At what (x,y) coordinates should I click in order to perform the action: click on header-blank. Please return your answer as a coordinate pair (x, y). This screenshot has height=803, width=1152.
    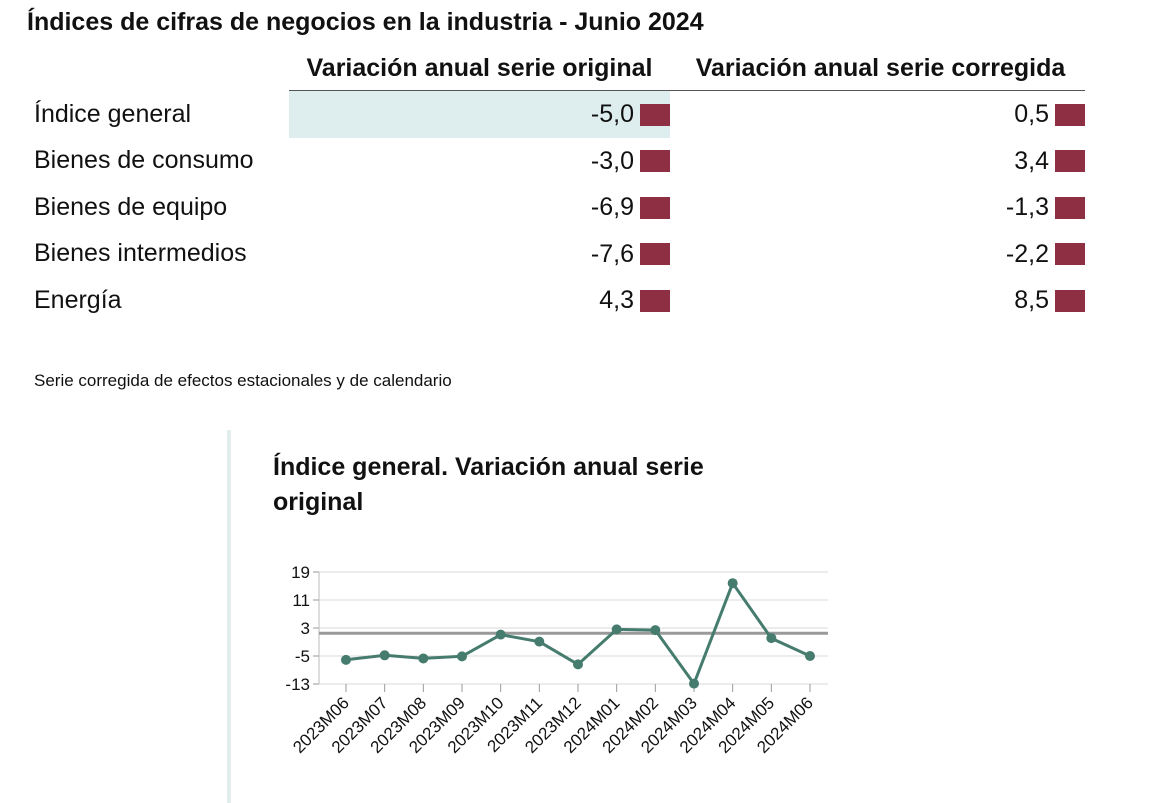
    Looking at the image, I should click on (158, 71).